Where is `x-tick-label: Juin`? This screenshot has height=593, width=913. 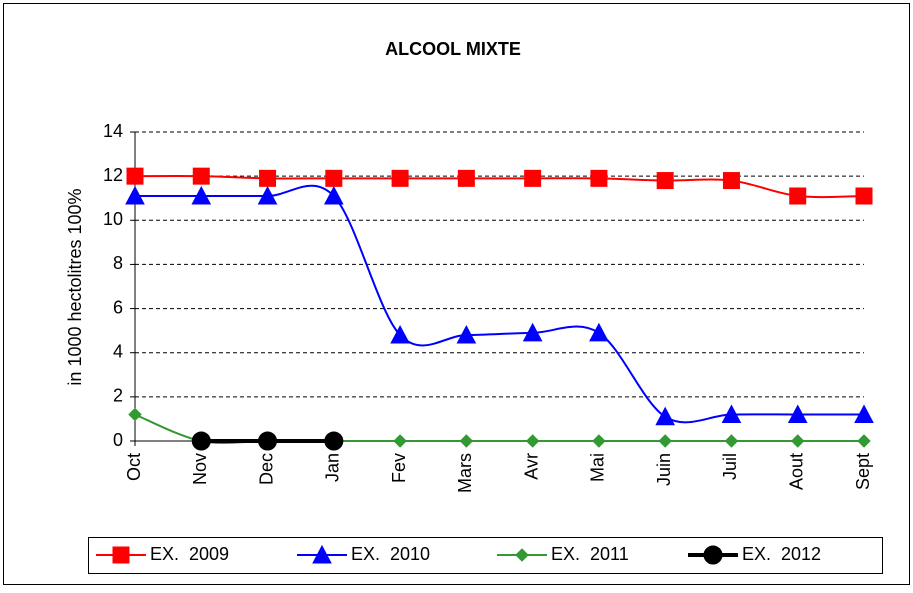
x-tick-label: Juin is located at coordinates (664, 469).